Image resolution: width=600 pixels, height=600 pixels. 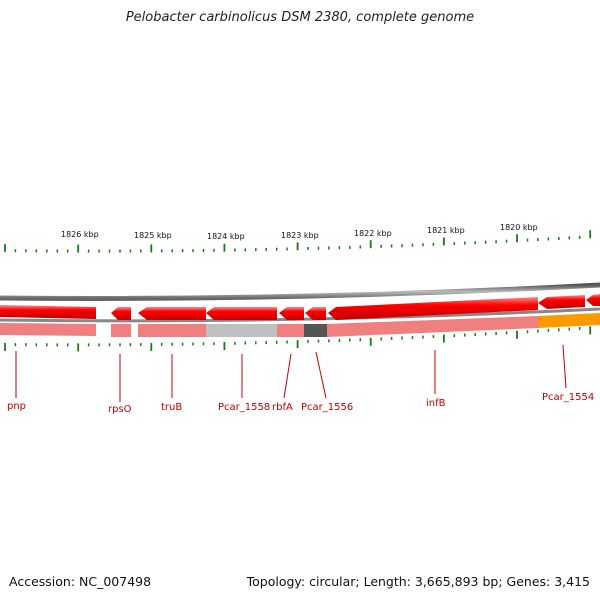 I want to click on gene-label-rbfA: rbfA, so click(x=282, y=407).